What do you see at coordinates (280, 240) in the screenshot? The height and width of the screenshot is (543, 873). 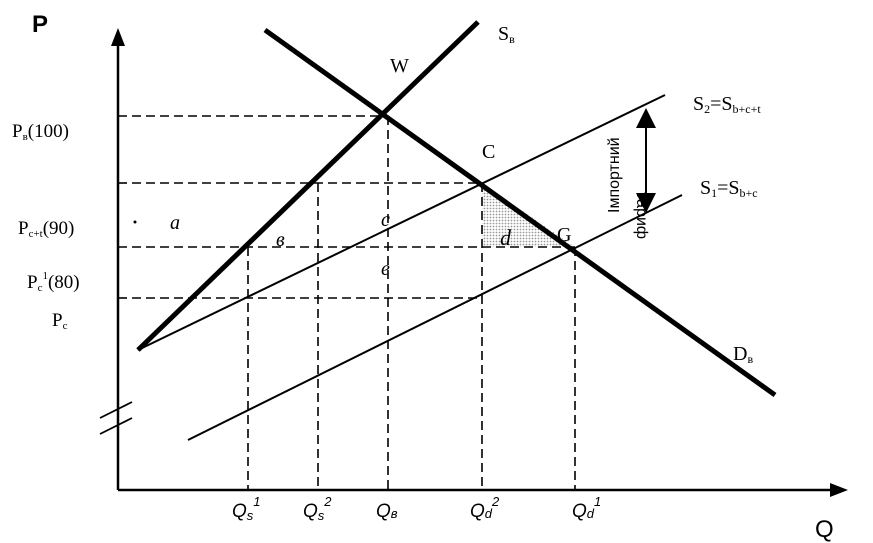 I see `area-b-label: в` at bounding box center [280, 240].